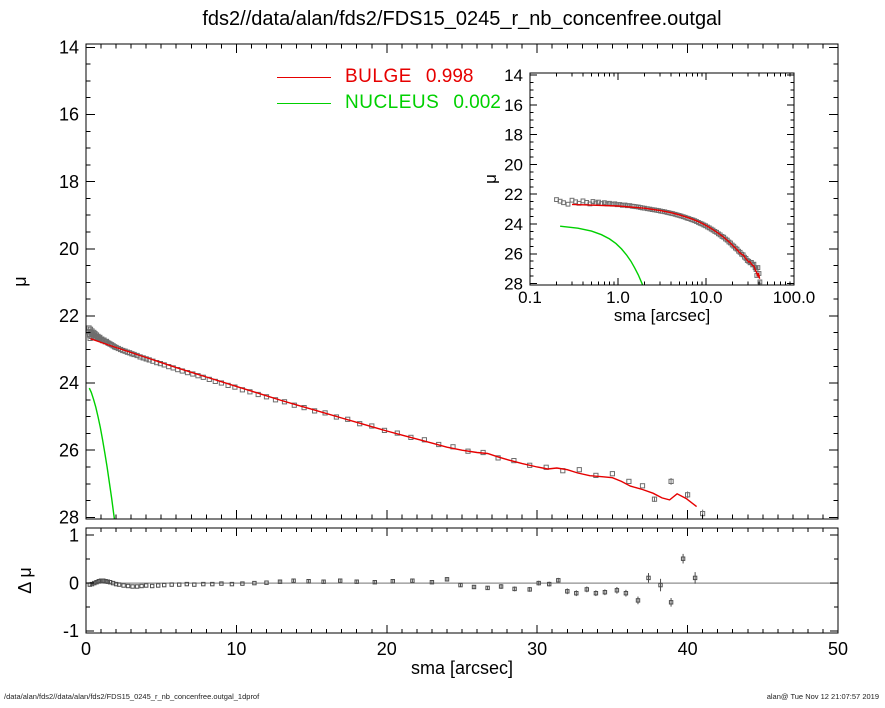 The image size is (885, 708). I want to click on inset-ticks, so click(662, 179).